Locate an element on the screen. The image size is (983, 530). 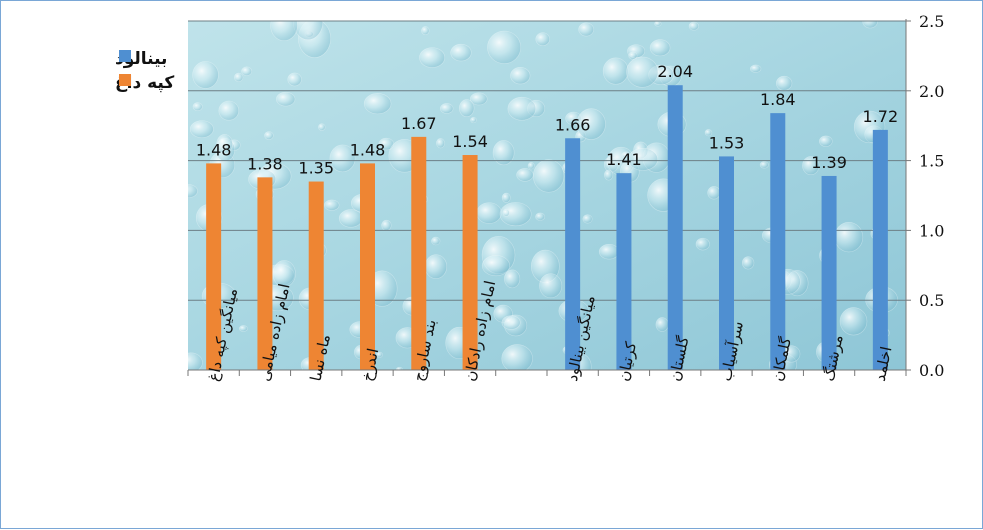
y-tick-label: 2.5 is located at coordinates (931, 21).